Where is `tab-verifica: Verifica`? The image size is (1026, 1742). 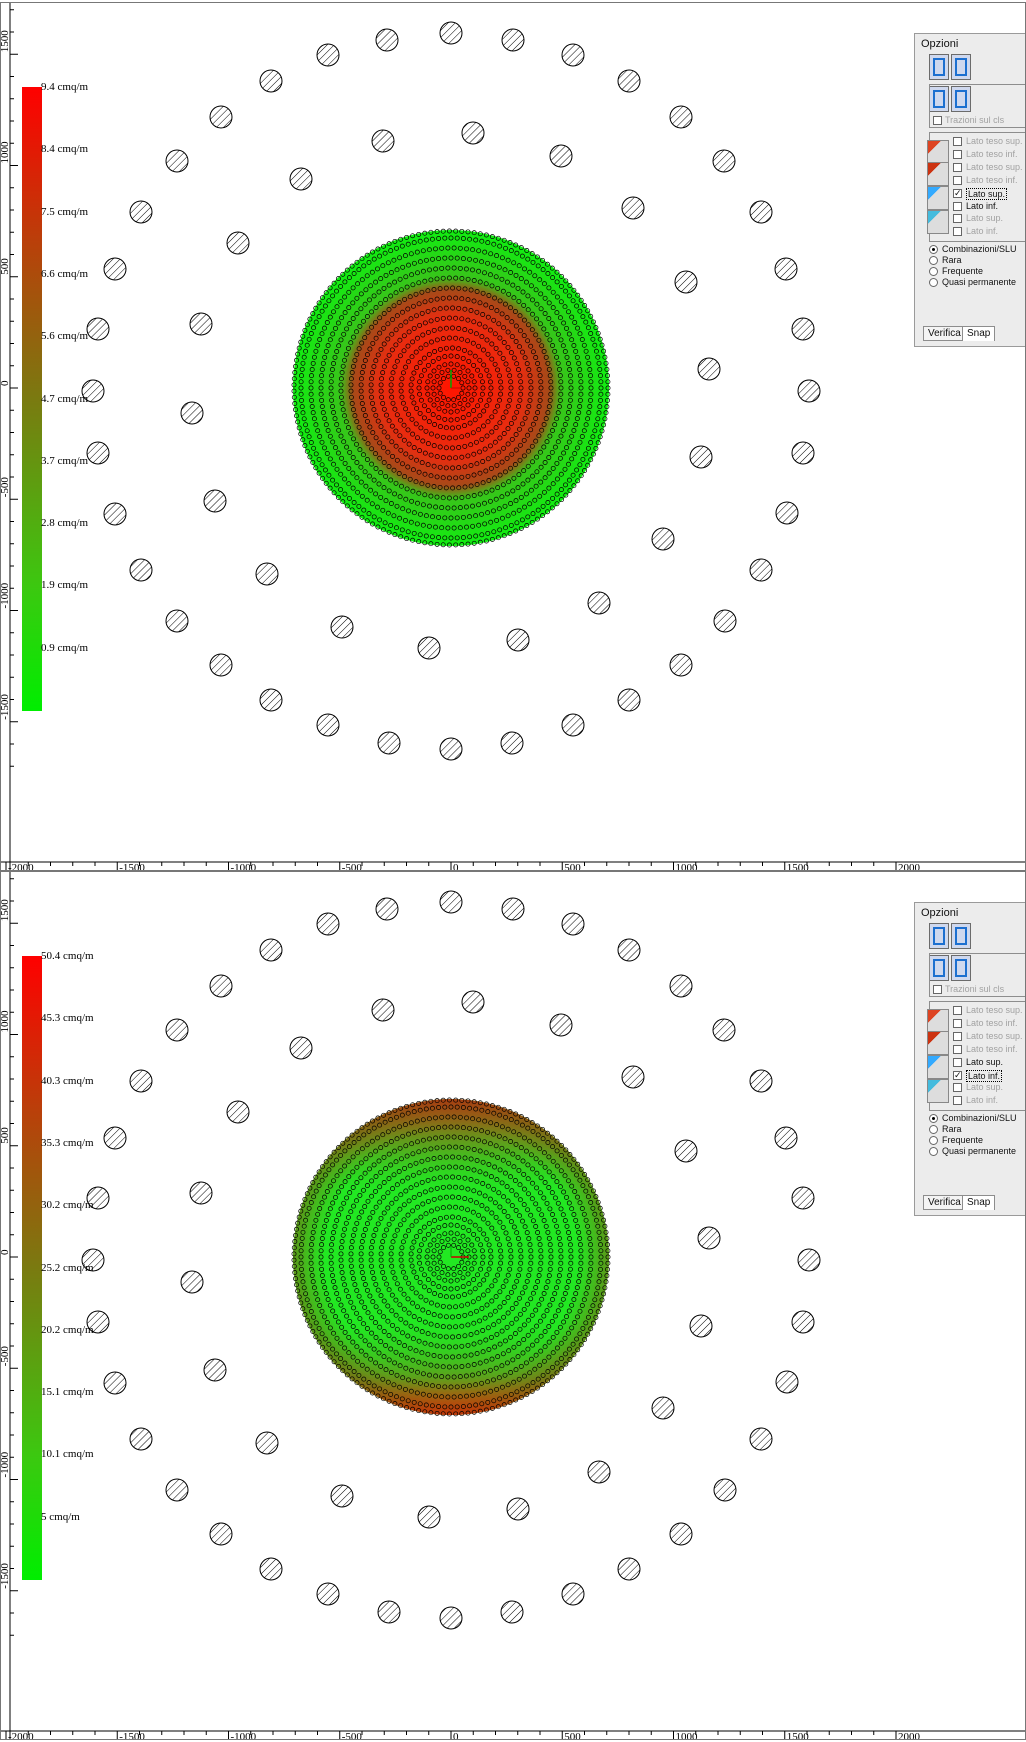 tab-verifica: Verifica is located at coordinates (944, 1202).